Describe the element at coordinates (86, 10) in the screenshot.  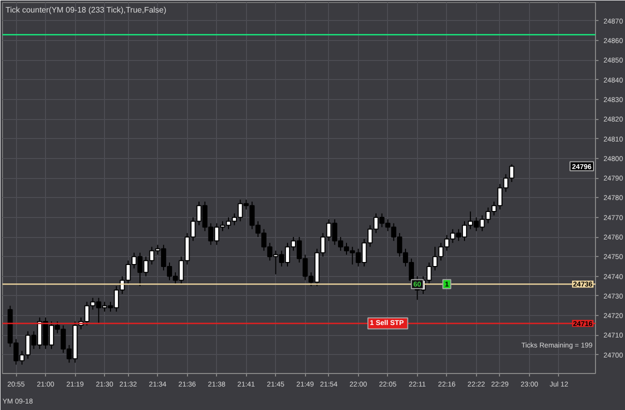
I see `chart-title: Tick counter(YM 09-18 (233 Tick),True,False)` at that location.